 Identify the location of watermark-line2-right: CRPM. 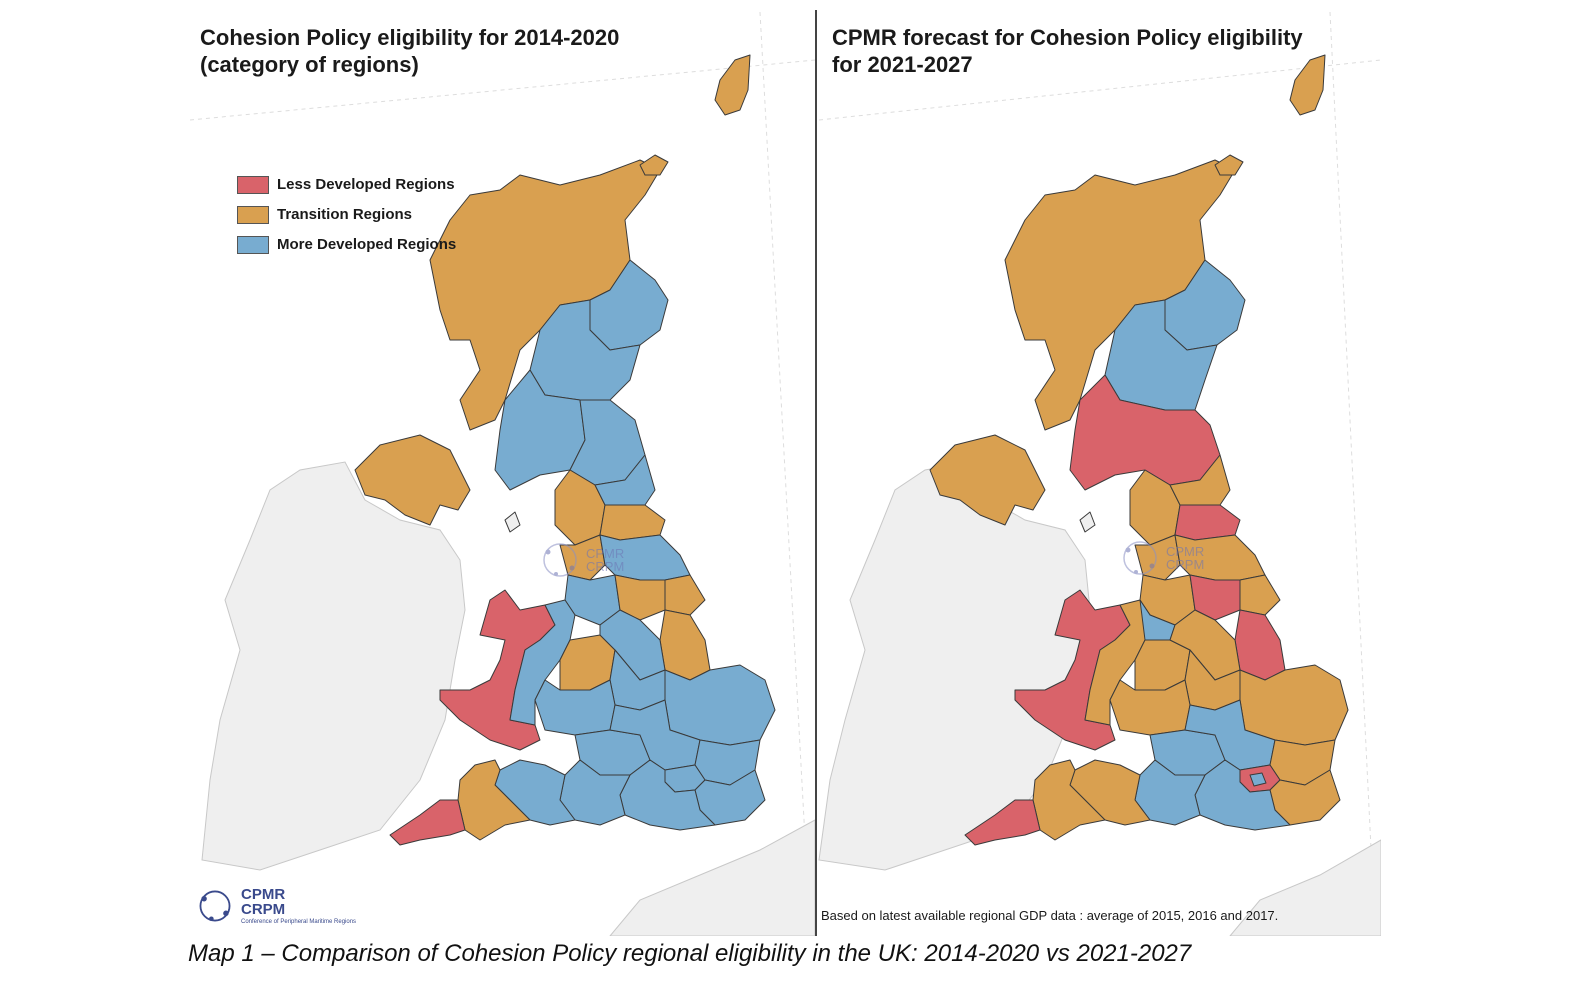
(1185, 564).